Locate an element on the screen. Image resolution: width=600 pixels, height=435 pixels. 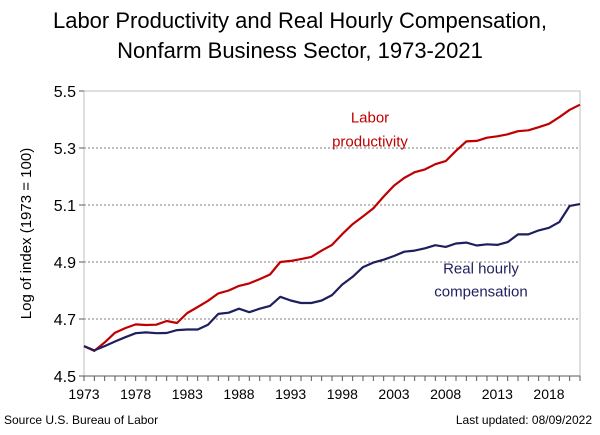
x-tick-label: 2013 is located at coordinates (497, 394).